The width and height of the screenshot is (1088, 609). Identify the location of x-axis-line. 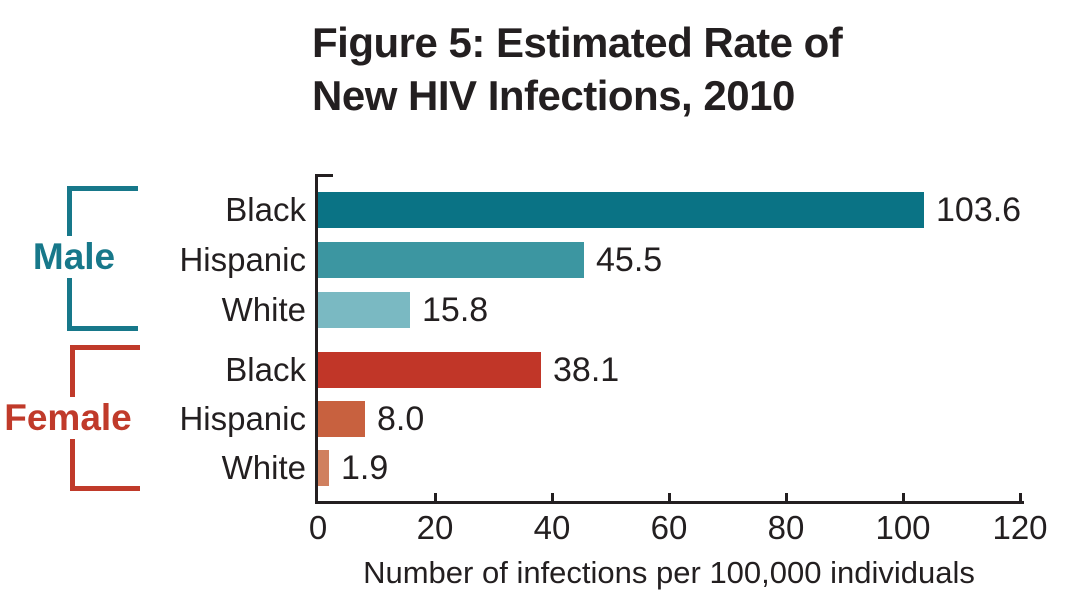
(669, 502).